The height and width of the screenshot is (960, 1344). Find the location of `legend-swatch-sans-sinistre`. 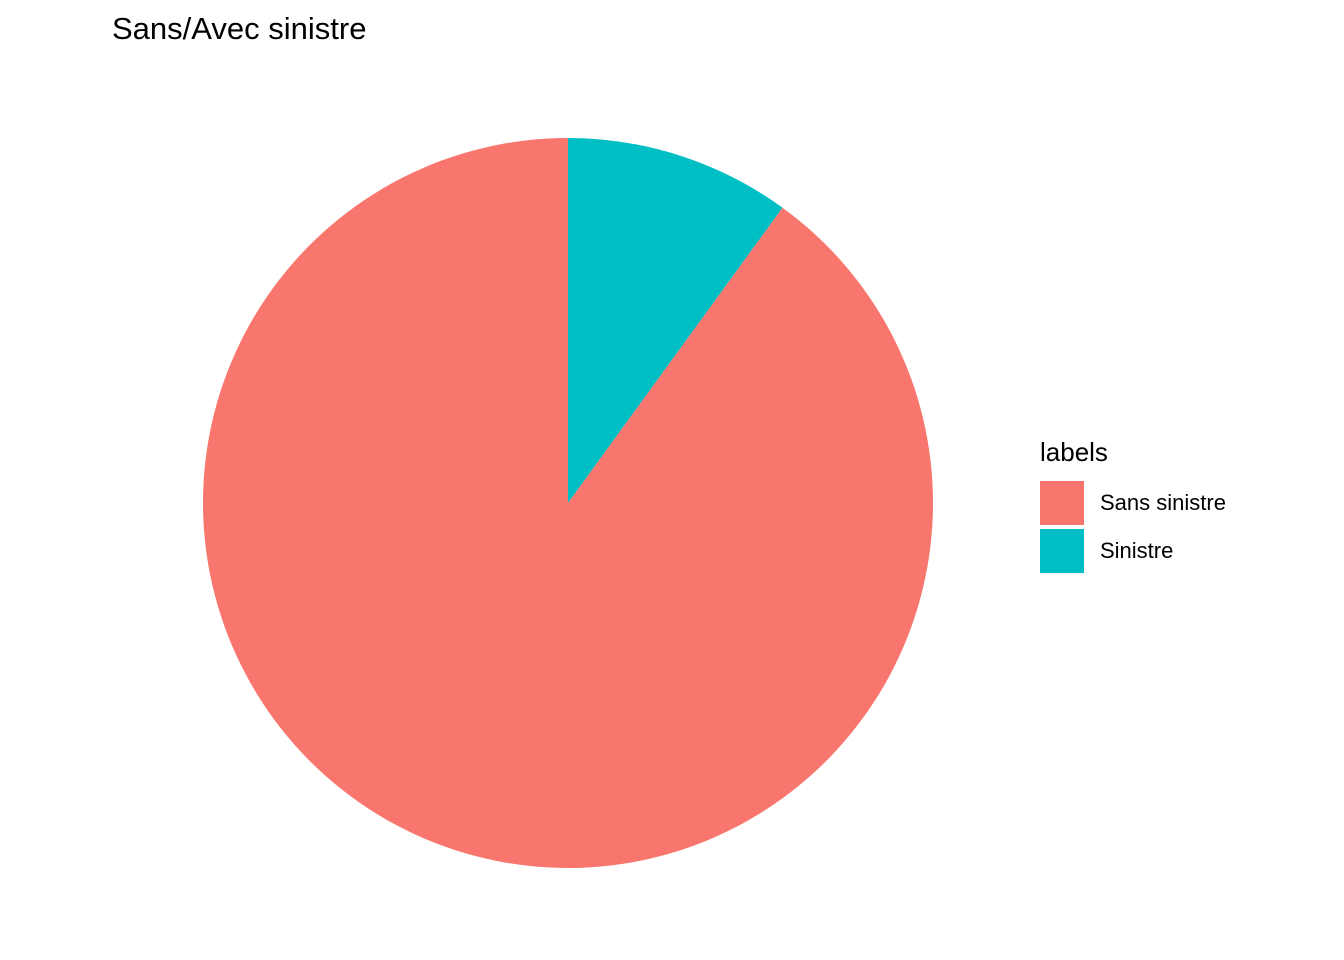

legend-swatch-sans-sinistre is located at coordinates (1062, 503).